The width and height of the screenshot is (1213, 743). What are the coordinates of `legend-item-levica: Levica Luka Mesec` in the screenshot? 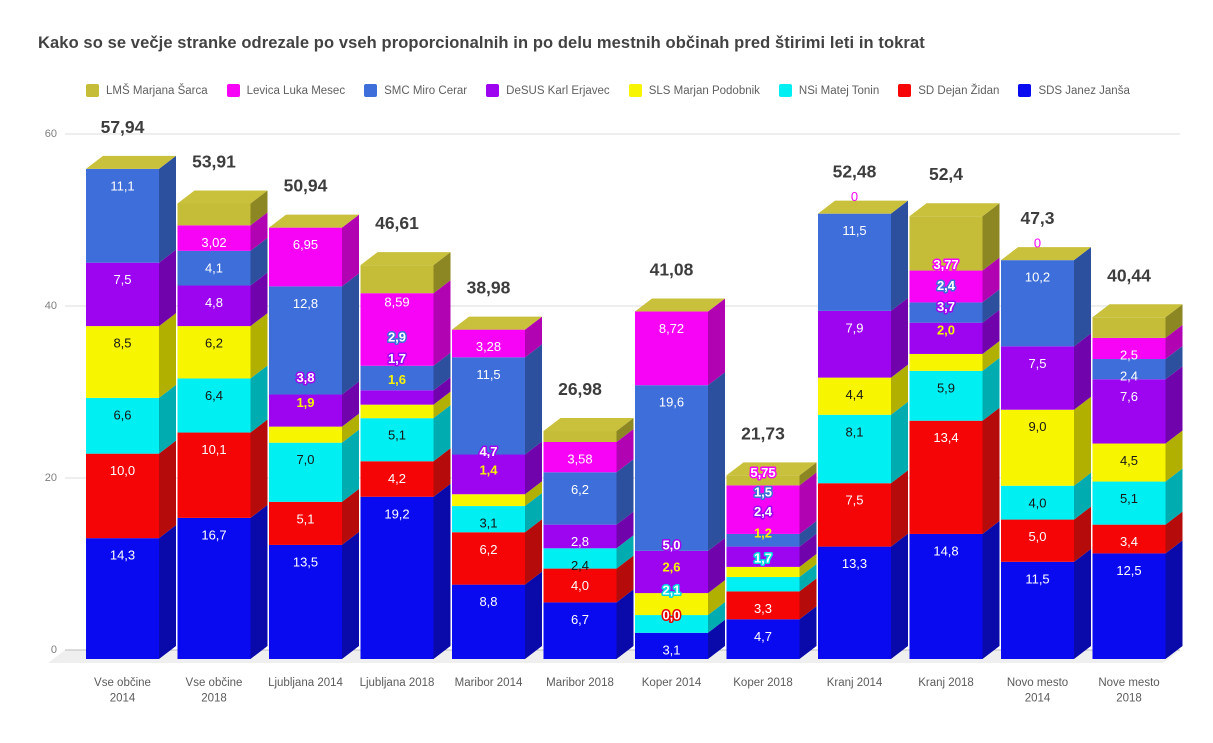 It's located at (285, 90).